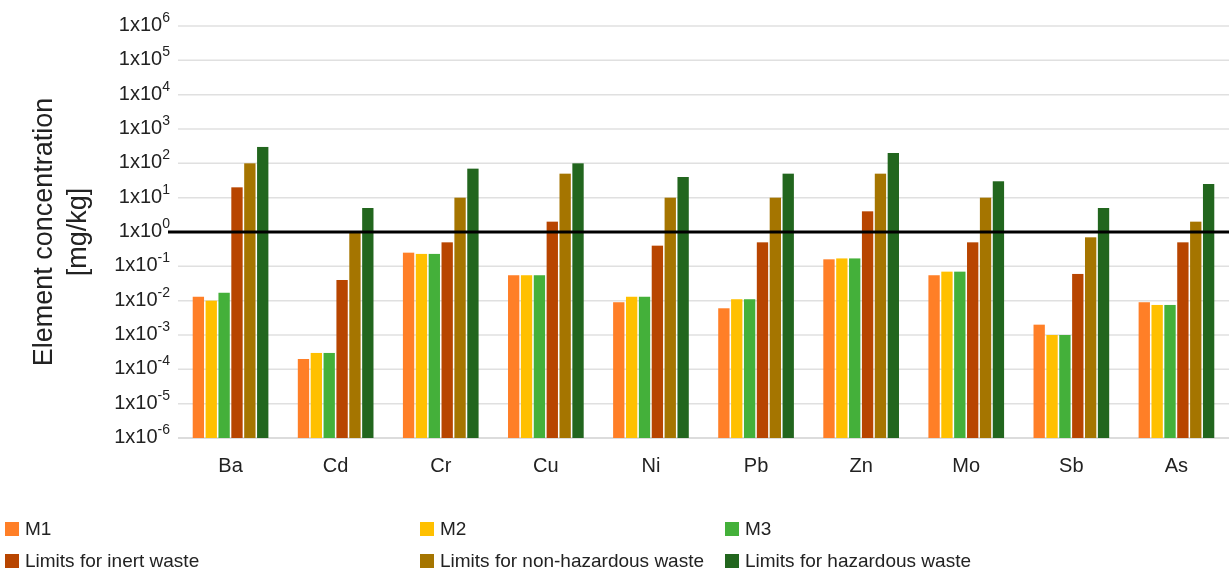 The height and width of the screenshot is (577, 1229). What do you see at coordinates (144, 228) in the screenshot?
I see `y-tick-label: 1x10$^{0}$` at bounding box center [144, 228].